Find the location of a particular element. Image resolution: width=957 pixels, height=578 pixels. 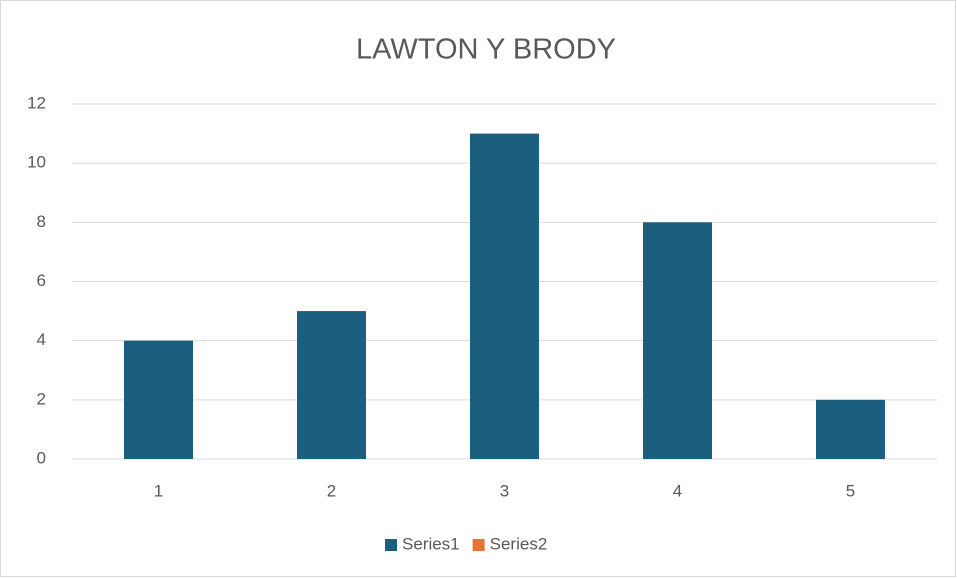

y-tick-label: 12 is located at coordinates (36, 102).